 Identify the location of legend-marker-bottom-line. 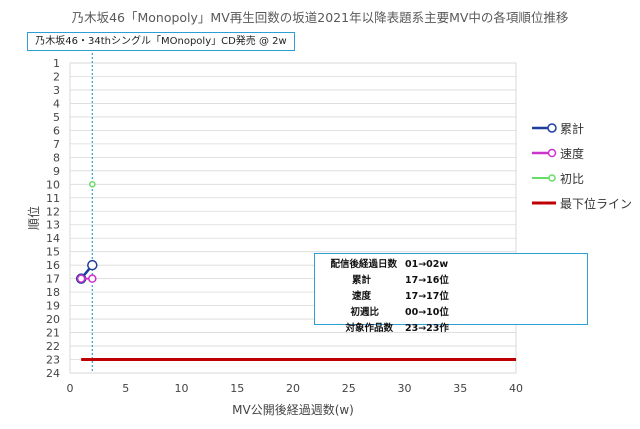
(544, 203).